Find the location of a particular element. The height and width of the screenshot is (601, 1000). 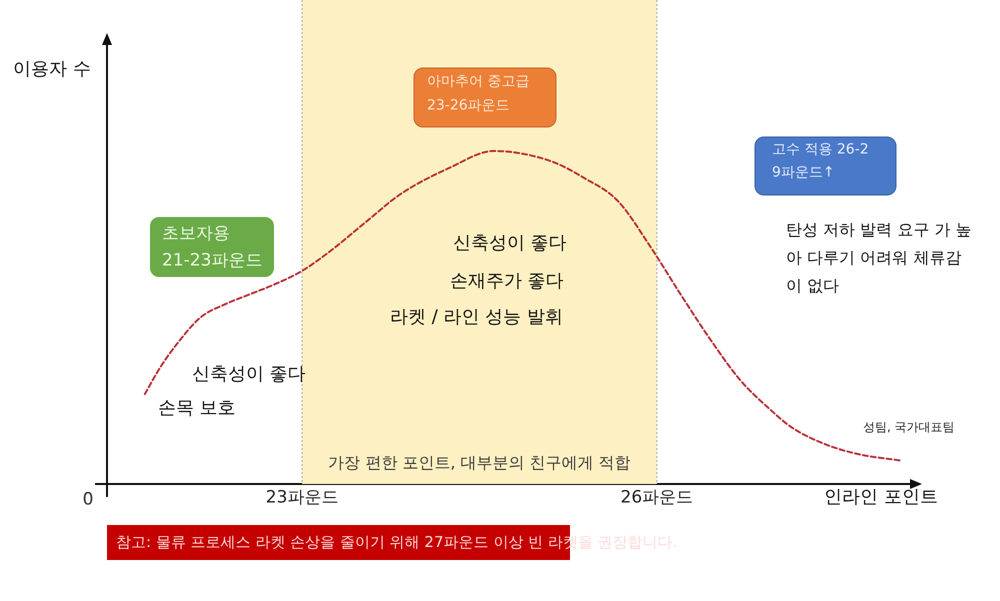

x-axis-title: 인라인 포인트 is located at coordinates (881, 497).